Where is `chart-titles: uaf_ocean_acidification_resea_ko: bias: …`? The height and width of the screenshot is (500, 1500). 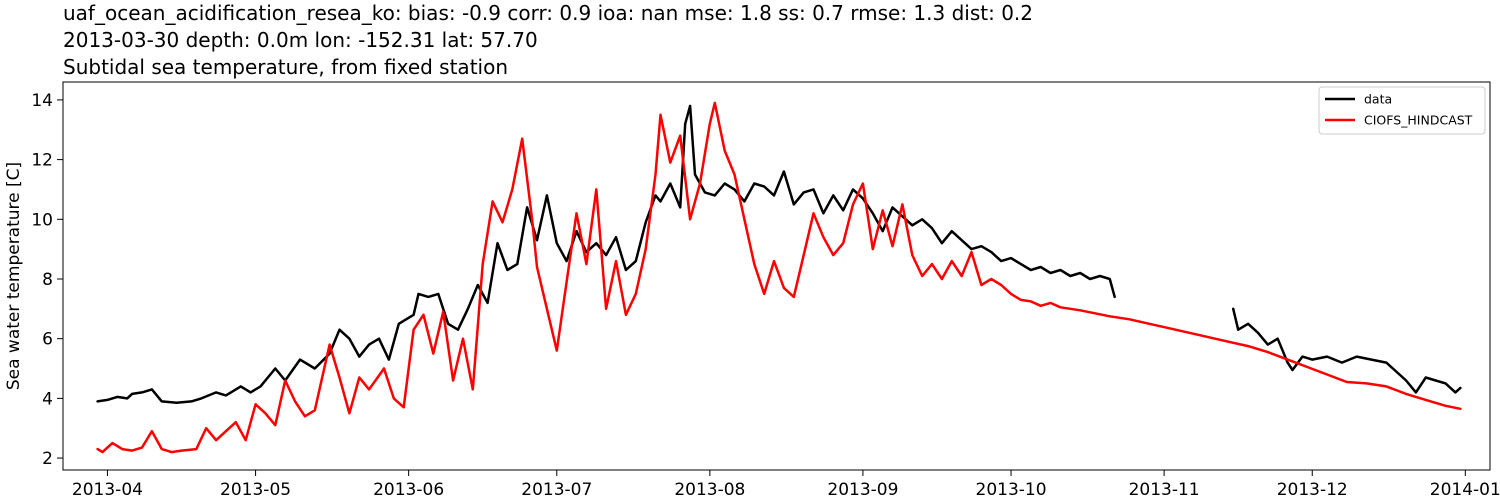
chart-titles: uaf_ocean_acidification_resea_ko: bias: … is located at coordinates (548, 40).